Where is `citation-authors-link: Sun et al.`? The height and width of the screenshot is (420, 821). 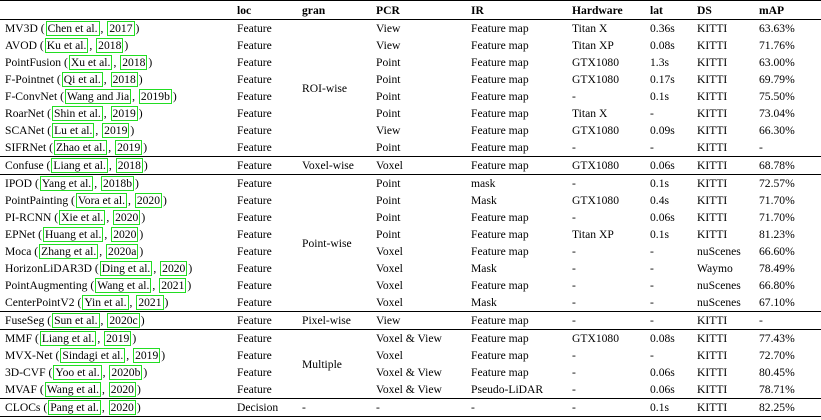 citation-authors-link: Sun et al. is located at coordinates (76, 320).